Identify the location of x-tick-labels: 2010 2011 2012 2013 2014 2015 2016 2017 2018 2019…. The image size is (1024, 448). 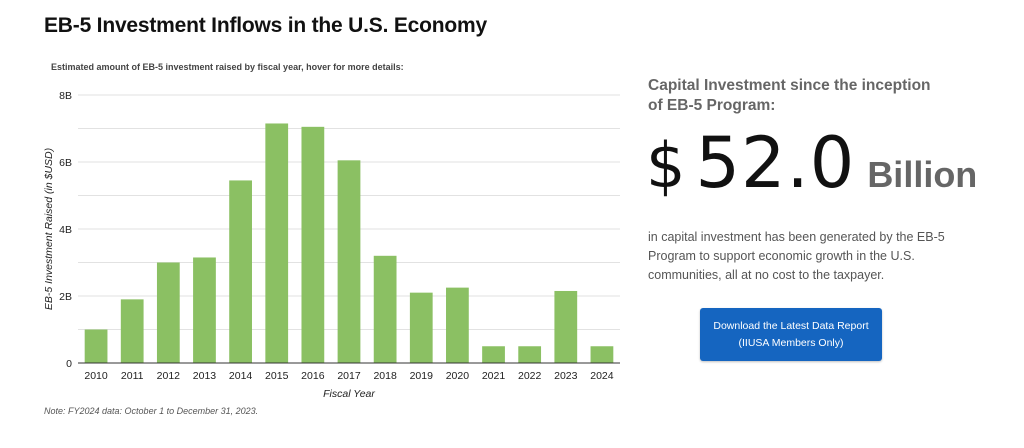
(348, 376).